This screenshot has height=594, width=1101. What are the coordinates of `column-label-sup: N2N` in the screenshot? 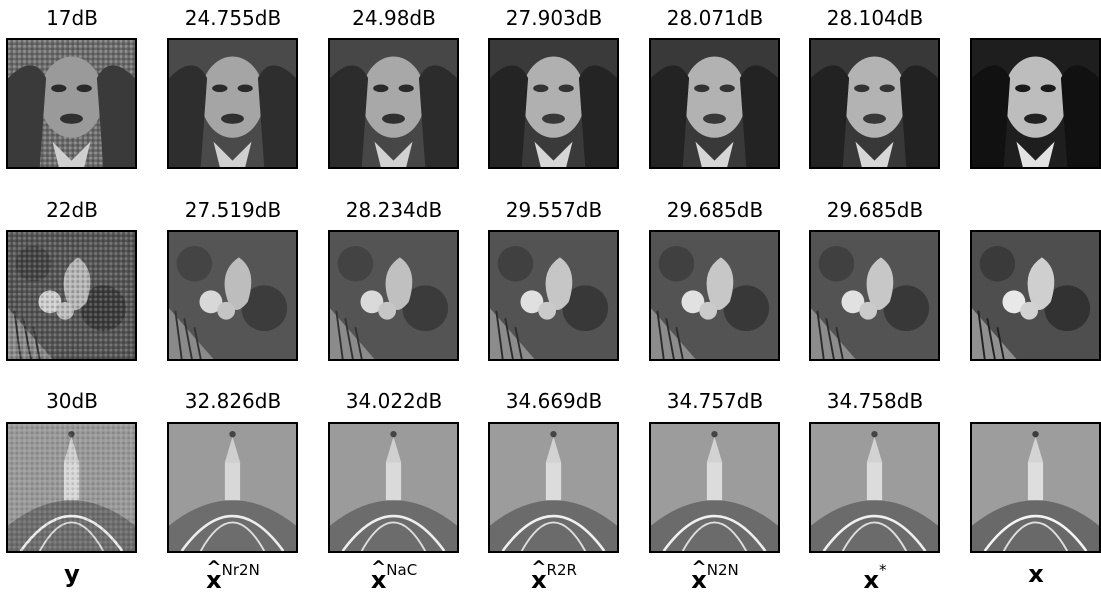 It's located at (722, 570).